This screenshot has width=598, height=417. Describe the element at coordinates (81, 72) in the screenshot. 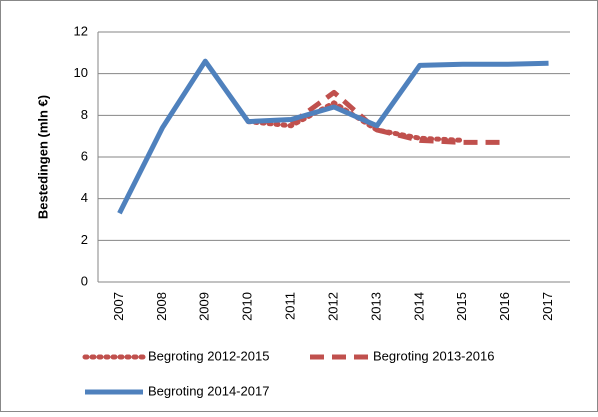

I see `y-tick-label: 10` at that location.